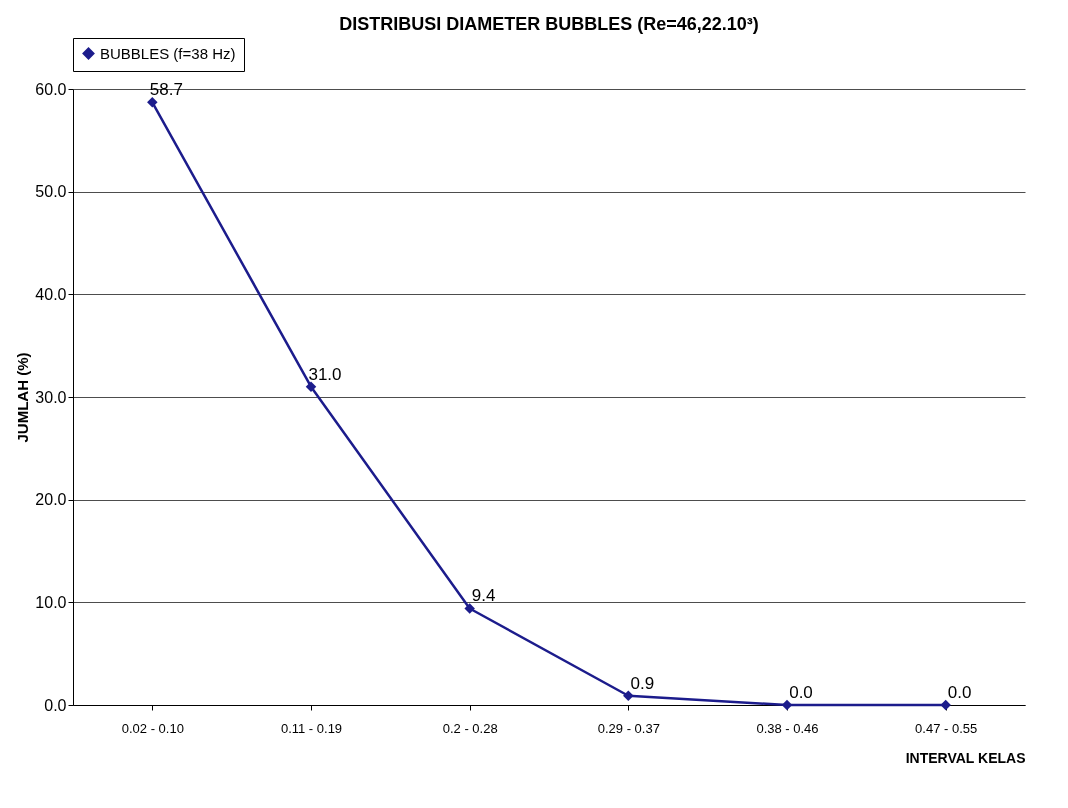  What do you see at coordinates (549, 23) in the screenshot?
I see `chart-title: DISTRIBUSI DIAMETER BUBBLES (Re=46,22.10³)` at bounding box center [549, 23].